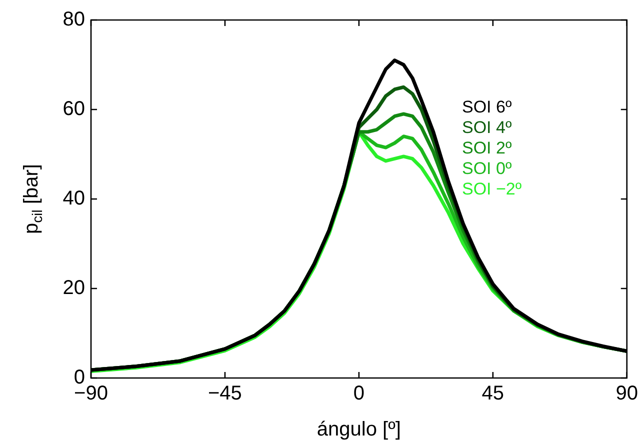 The image size is (642, 444). What do you see at coordinates (492, 189) in the screenshot?
I see `series-label: SOI −2º` at bounding box center [492, 189].